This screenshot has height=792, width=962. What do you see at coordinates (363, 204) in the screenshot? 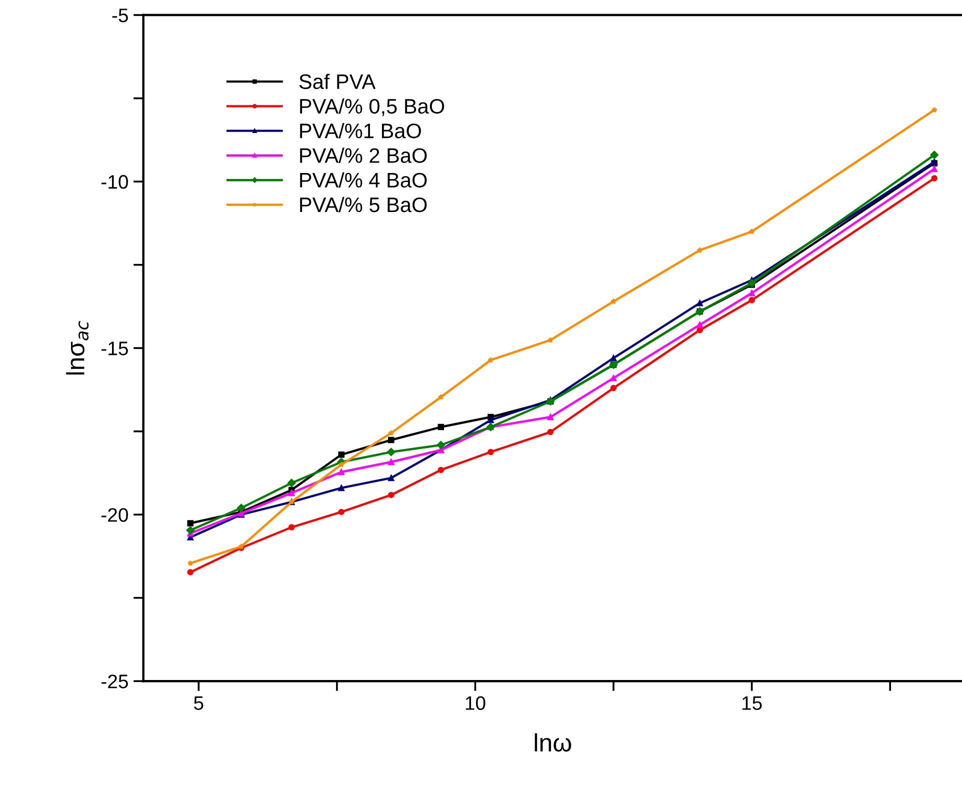
I see `legend-label: PVA/% 5 BaO` at bounding box center [363, 204].